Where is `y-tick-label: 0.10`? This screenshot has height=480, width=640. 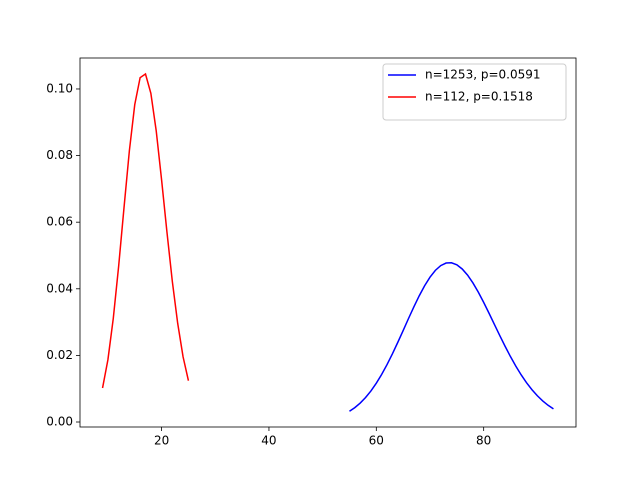 y-tick-label: 0.10 is located at coordinates (59, 88).